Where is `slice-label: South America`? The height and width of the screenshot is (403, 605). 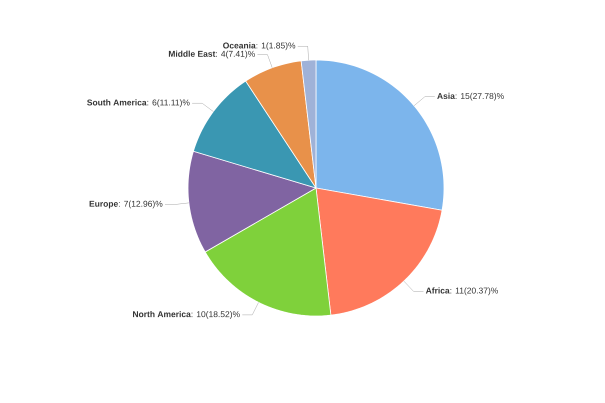
slice-label: South America is located at coordinates (117, 102).